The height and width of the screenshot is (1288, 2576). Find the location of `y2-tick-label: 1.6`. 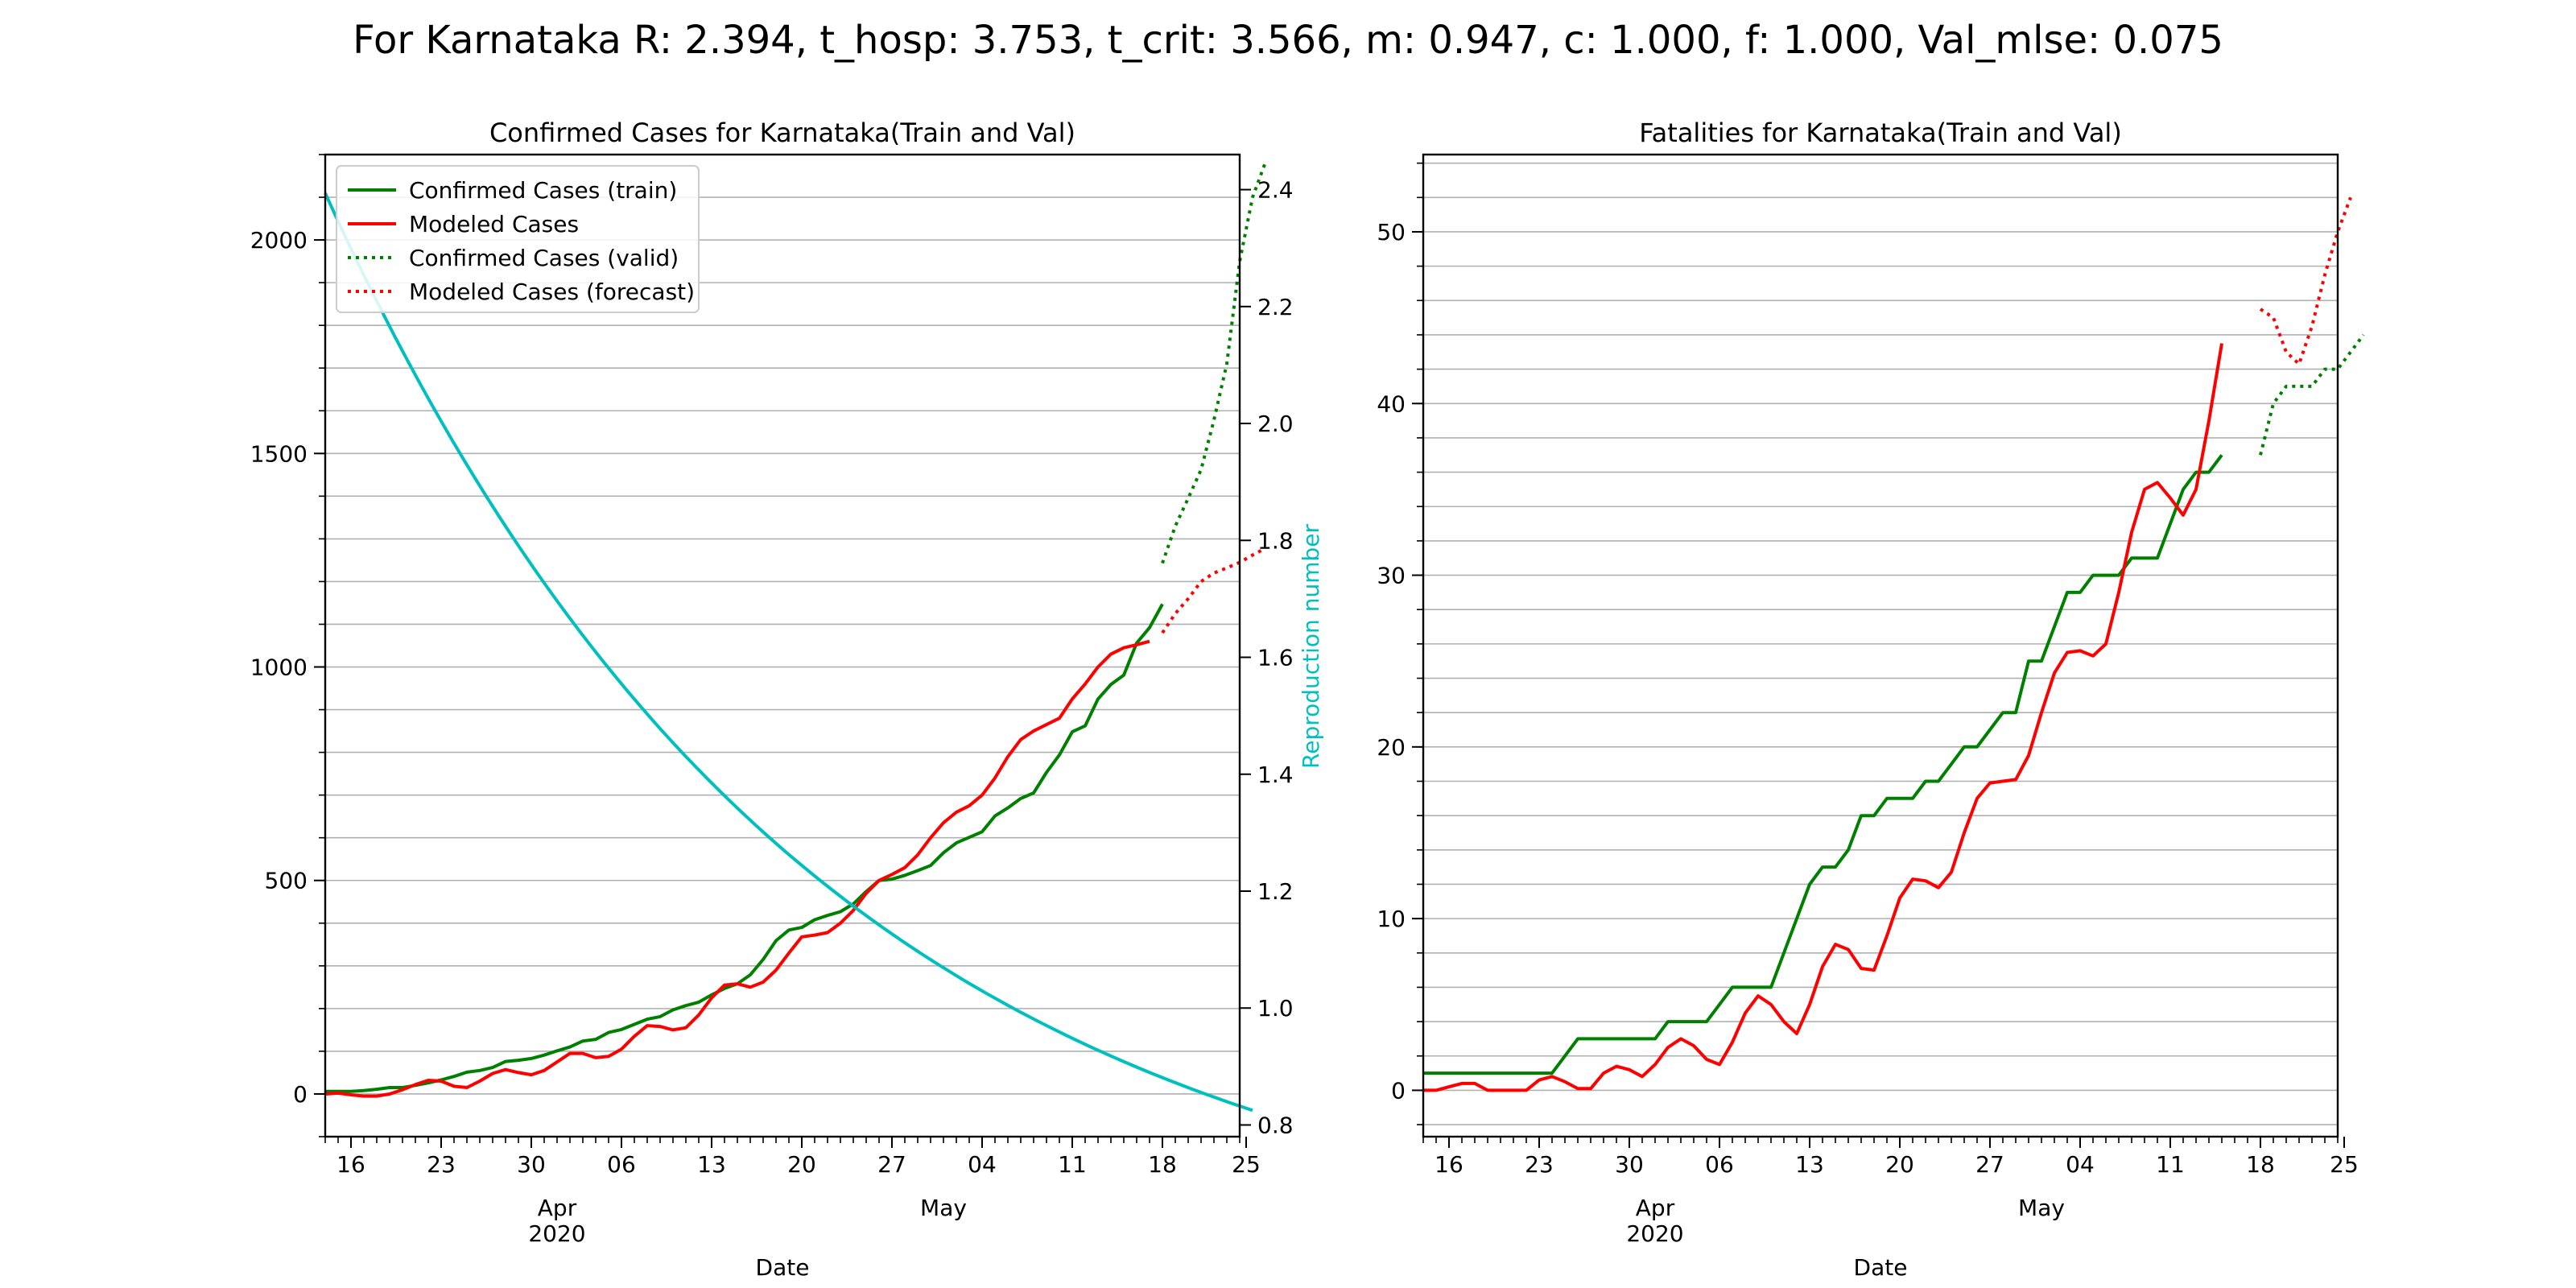

y2-tick-label: 1.6 is located at coordinates (1275, 658).